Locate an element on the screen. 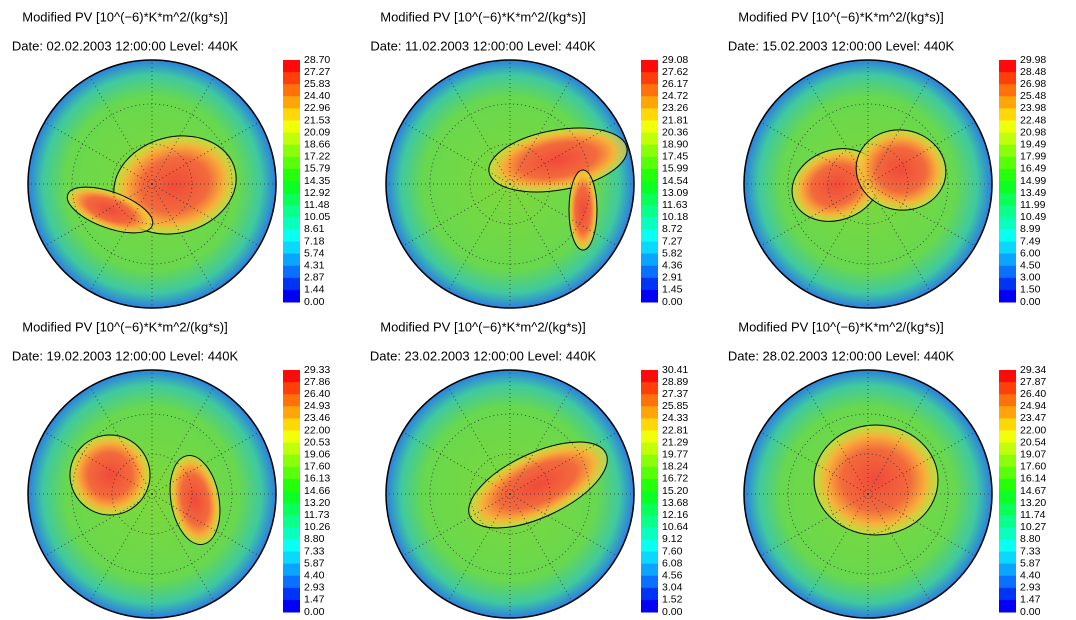 The height and width of the screenshot is (620, 1076). colorbar-label: 8.61 is located at coordinates (314, 229).